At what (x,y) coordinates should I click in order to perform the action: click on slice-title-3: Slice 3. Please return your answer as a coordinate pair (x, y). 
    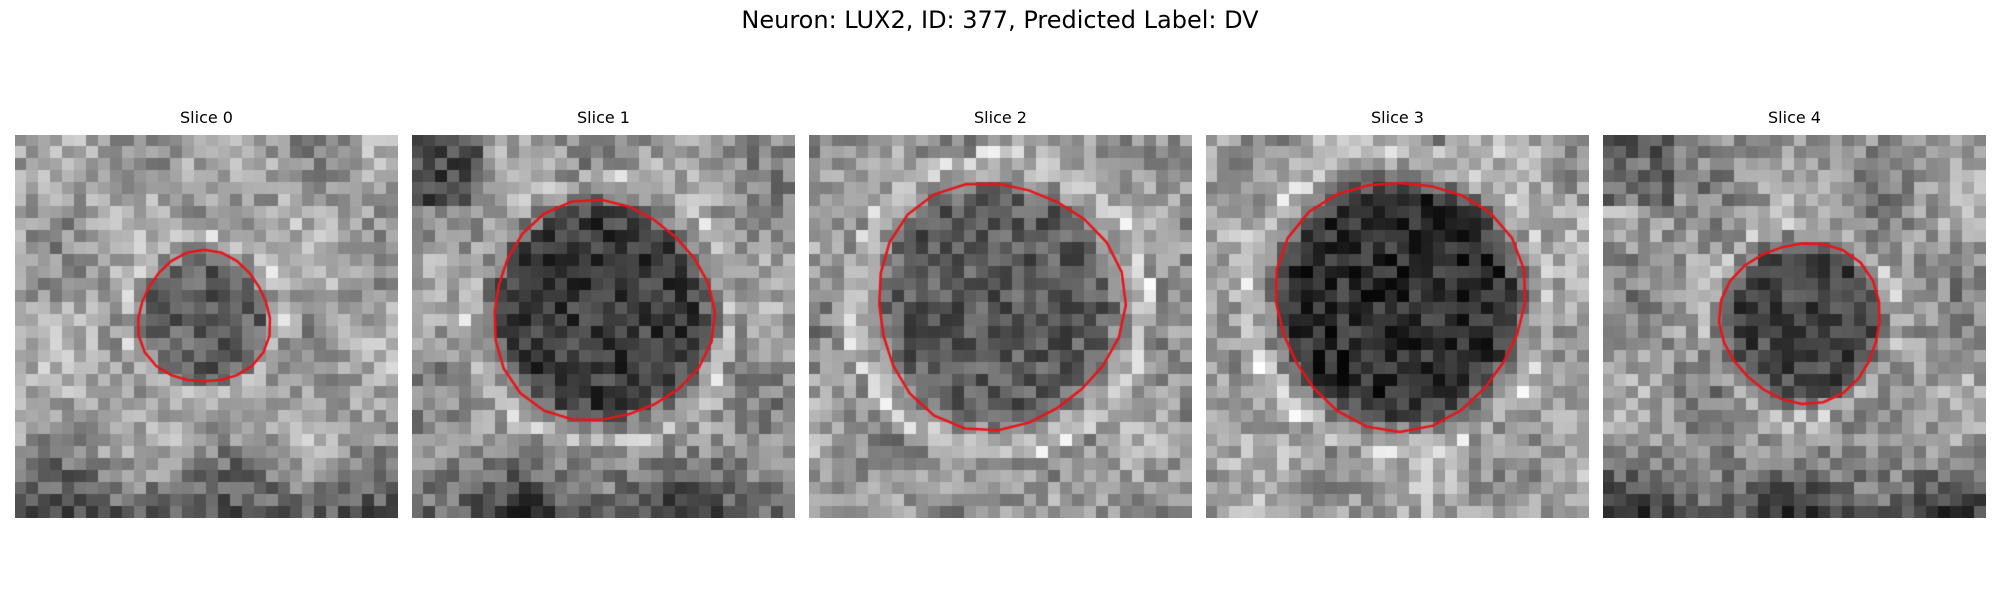
    Looking at the image, I should click on (1397, 117).